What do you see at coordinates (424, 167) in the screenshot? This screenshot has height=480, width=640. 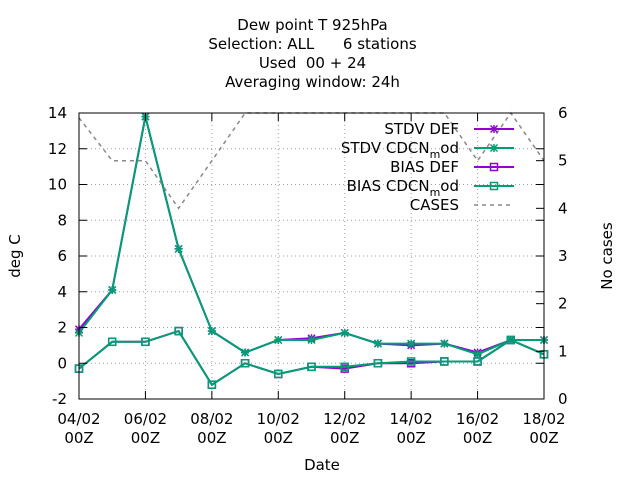 I see `legend-label: BIAS DEF` at bounding box center [424, 167].